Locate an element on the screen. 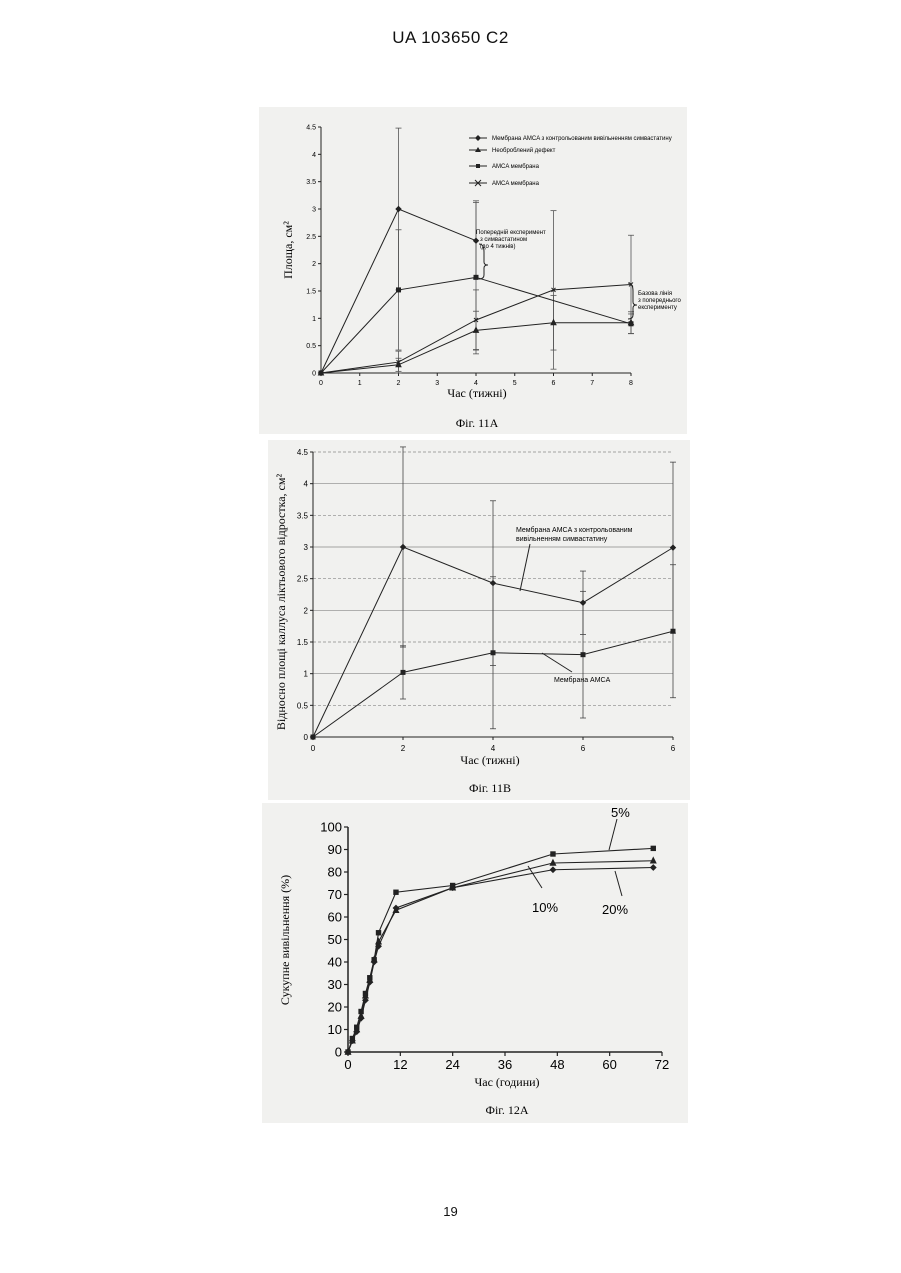 The height and width of the screenshot is (1273, 901). label-leader-top is located at coordinates (525, 567).